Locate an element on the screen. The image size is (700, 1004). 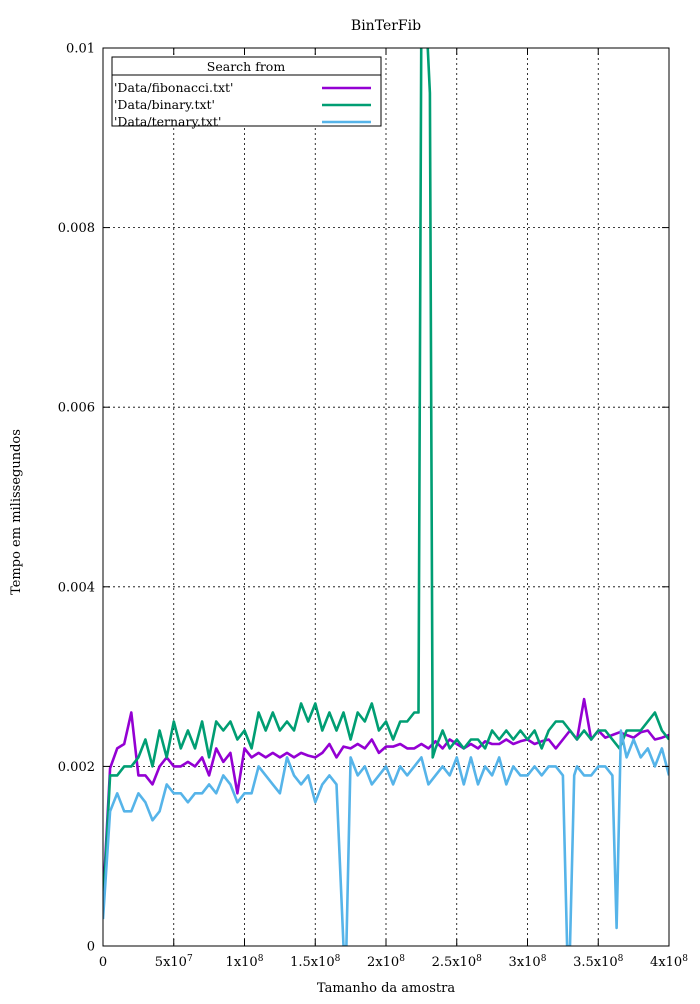
x-tick-label: 2.5x108 is located at coordinates (457, 962).